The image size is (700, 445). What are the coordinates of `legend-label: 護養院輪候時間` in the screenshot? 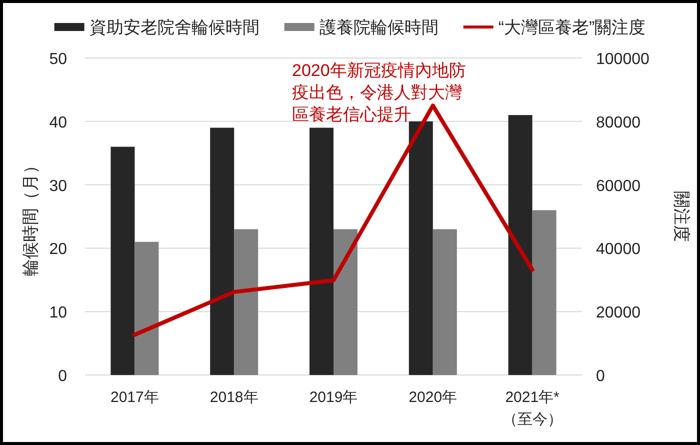 It's located at (378, 27).